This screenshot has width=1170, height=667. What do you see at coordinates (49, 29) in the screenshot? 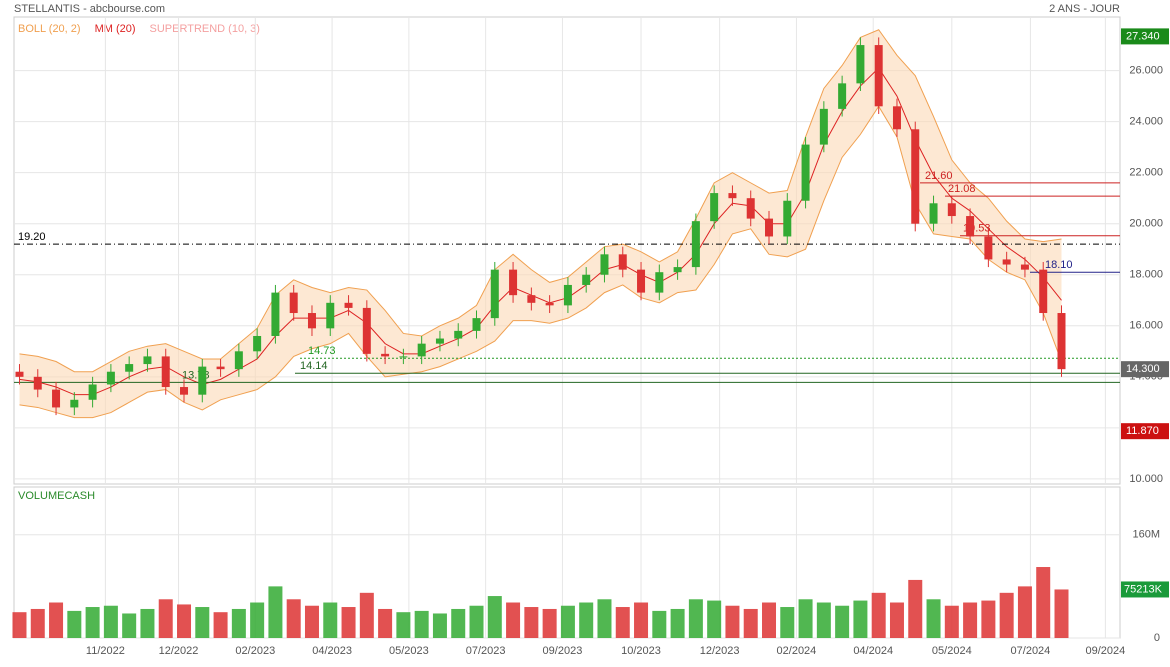
I see `legend-entry: BOLL (20, 2)` at bounding box center [49, 29].